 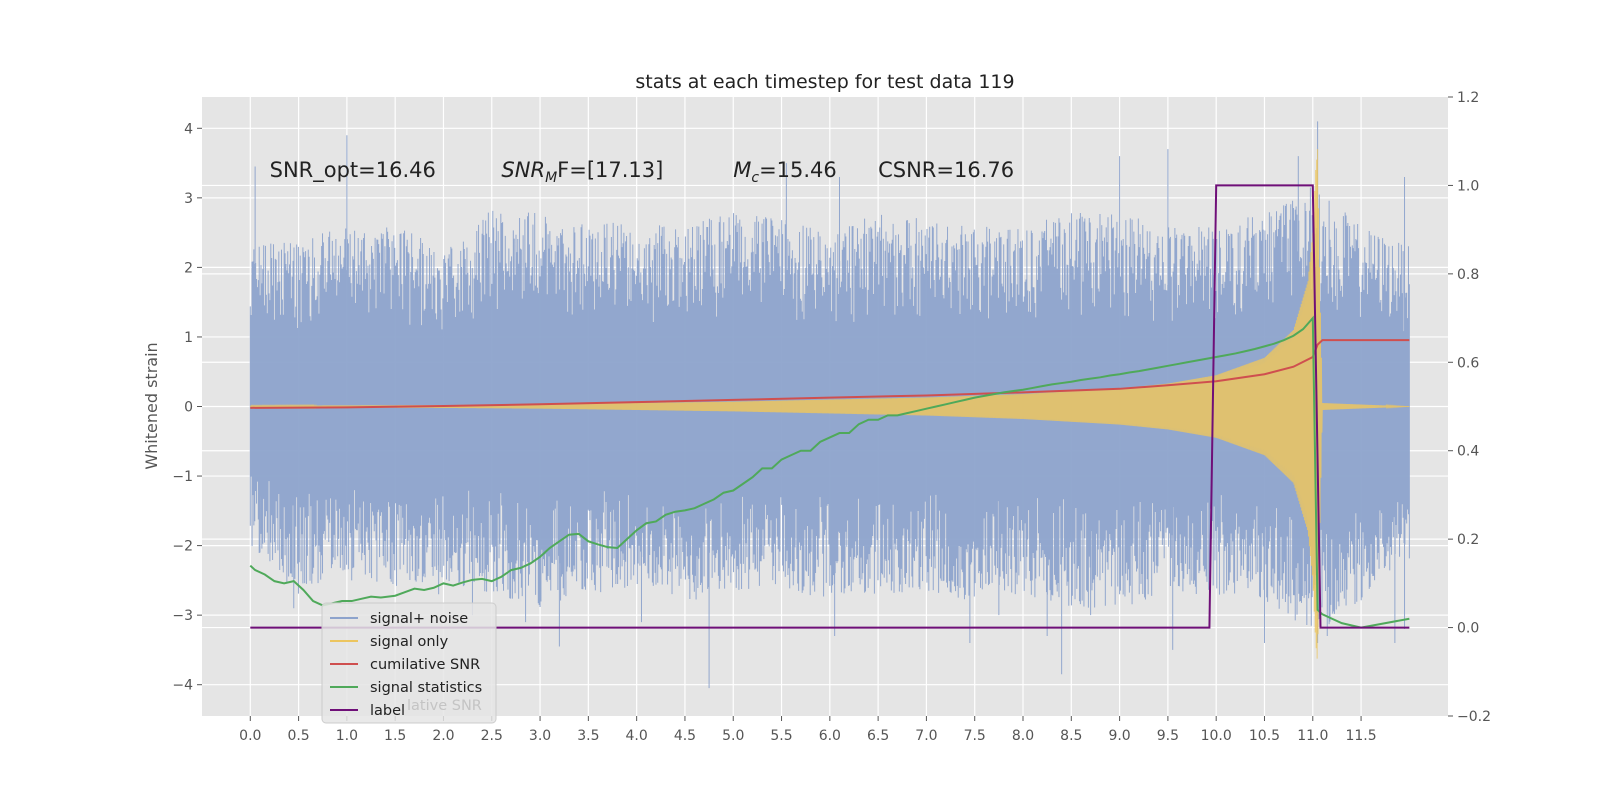 I want to click on y2-tick-label: 0.2, so click(x=1468, y=540).